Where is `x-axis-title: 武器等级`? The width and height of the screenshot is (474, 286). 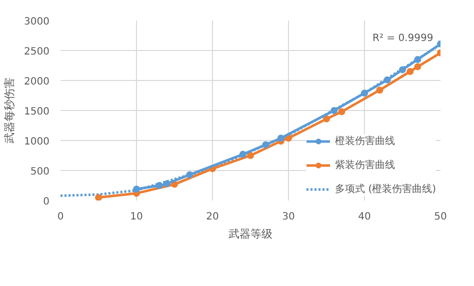 x-axis-title: 武器等级 is located at coordinates (250, 234).